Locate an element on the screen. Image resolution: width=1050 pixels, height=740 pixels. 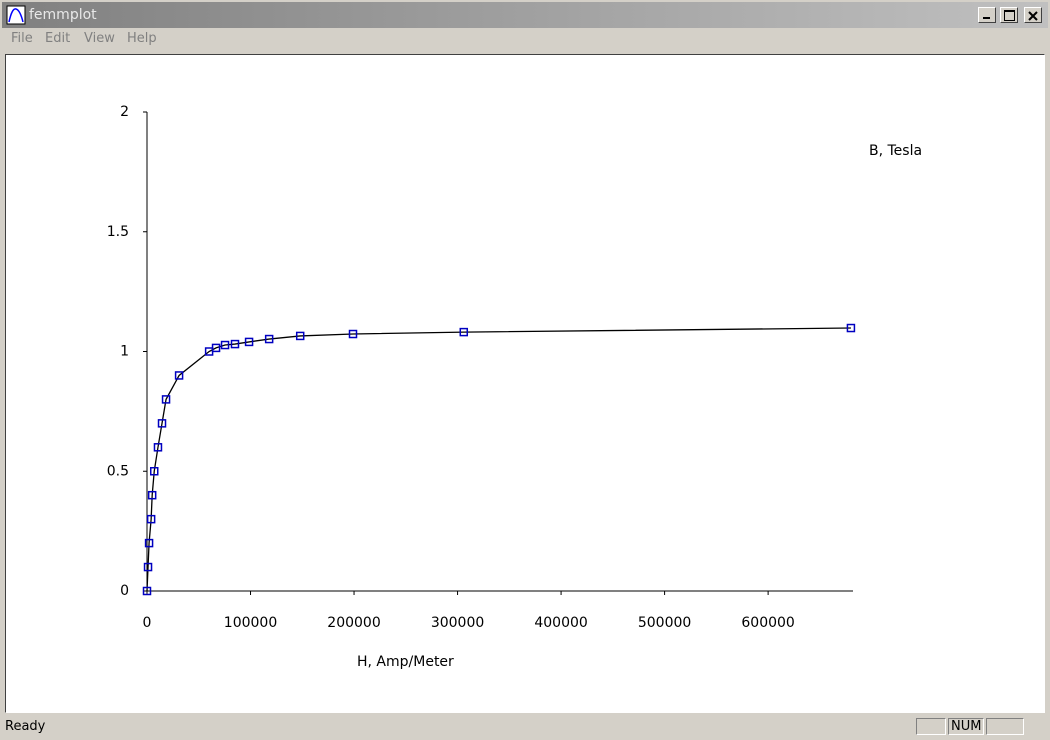
menu-item: View is located at coordinates (99, 38).